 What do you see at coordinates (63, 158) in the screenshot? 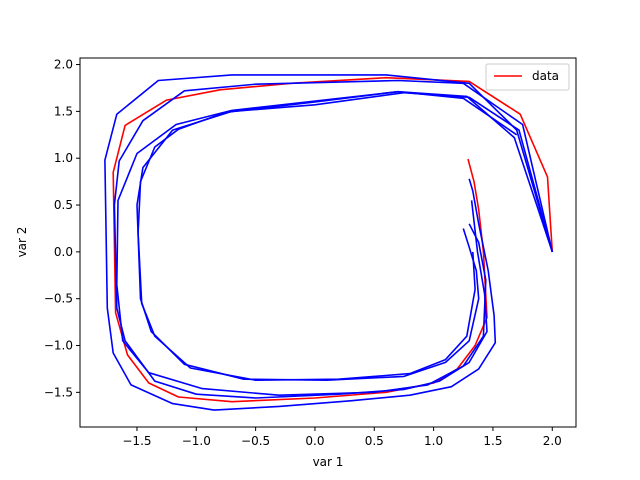
I see `y-tick-label: 1.0` at bounding box center [63, 158].